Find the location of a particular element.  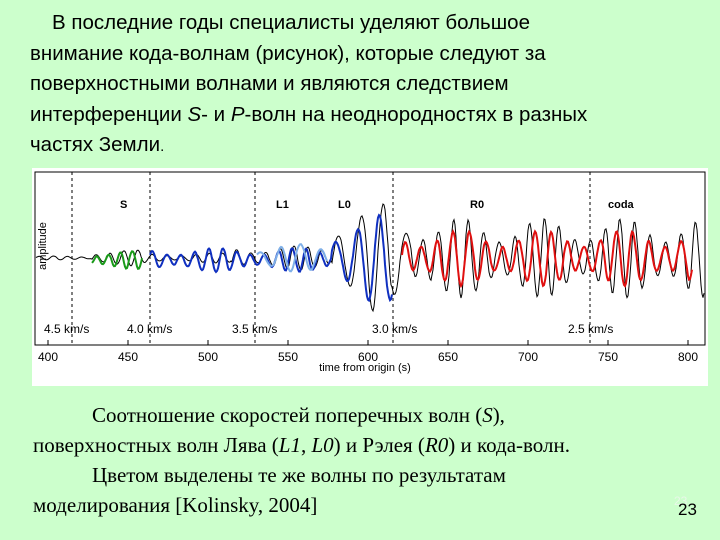

x-tick-label: 450 is located at coordinates (128, 357).